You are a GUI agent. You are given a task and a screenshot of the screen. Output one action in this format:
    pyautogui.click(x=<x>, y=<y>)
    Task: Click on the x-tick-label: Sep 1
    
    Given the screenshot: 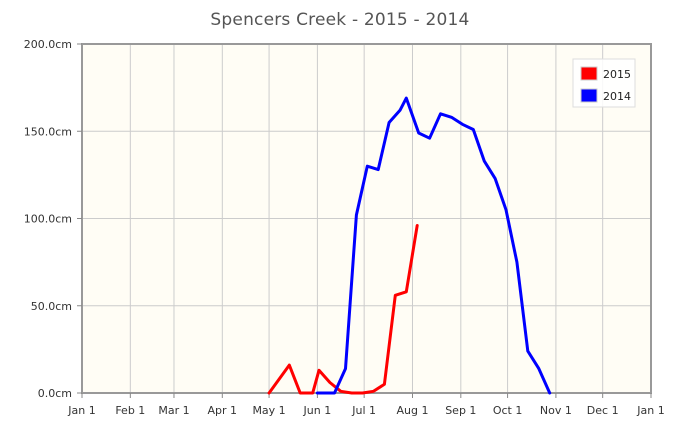 What is the action you would take?
    pyautogui.click(x=460, y=410)
    